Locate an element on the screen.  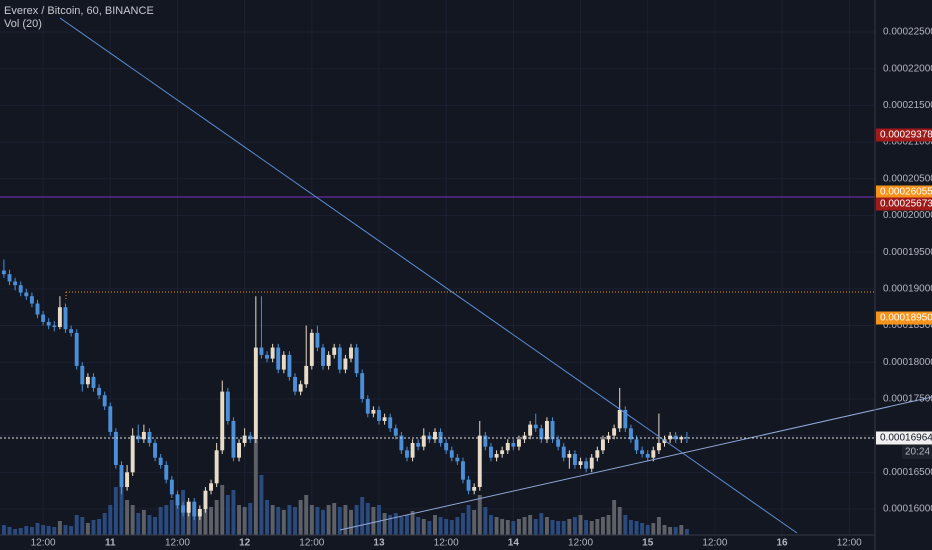
countdown-box is located at coordinates (917, 452).